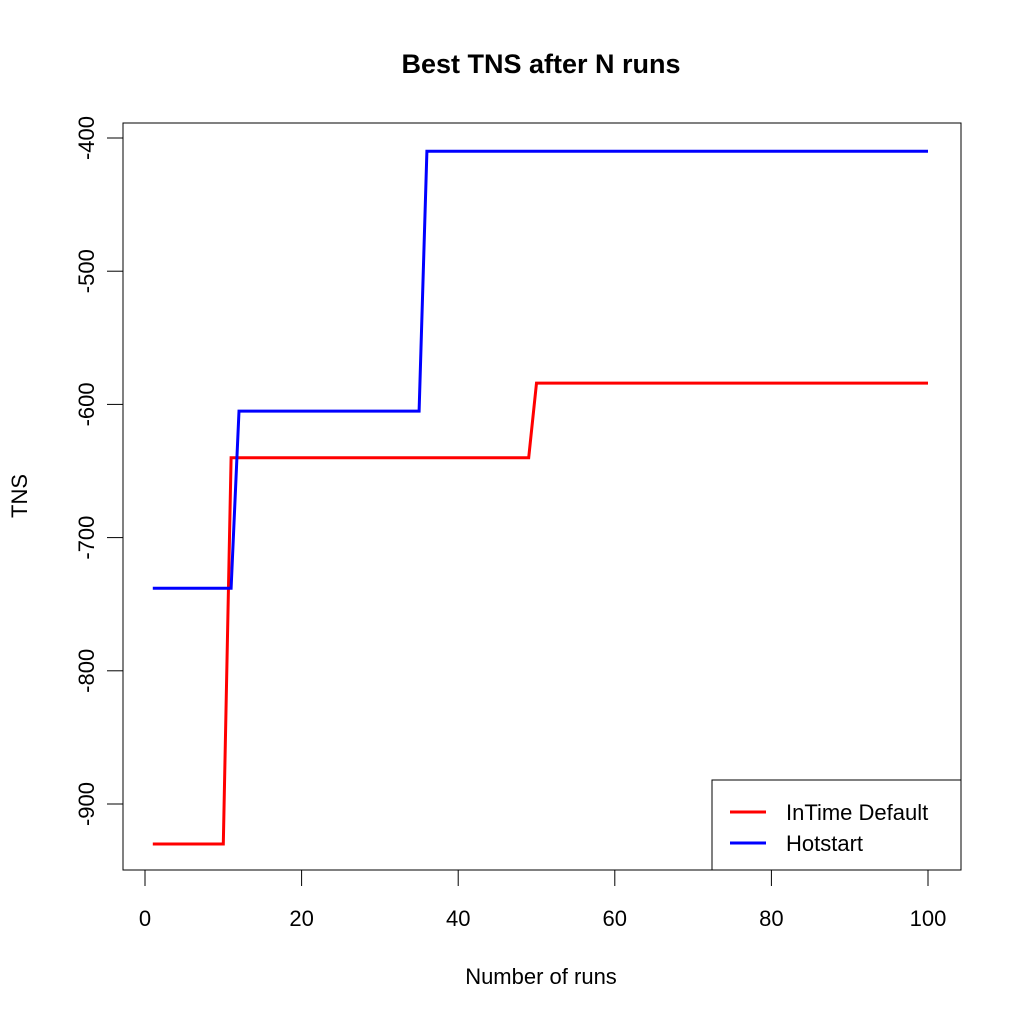  Describe the element at coordinates (19, 496) in the screenshot. I see `y-axis-label: TNS` at that location.